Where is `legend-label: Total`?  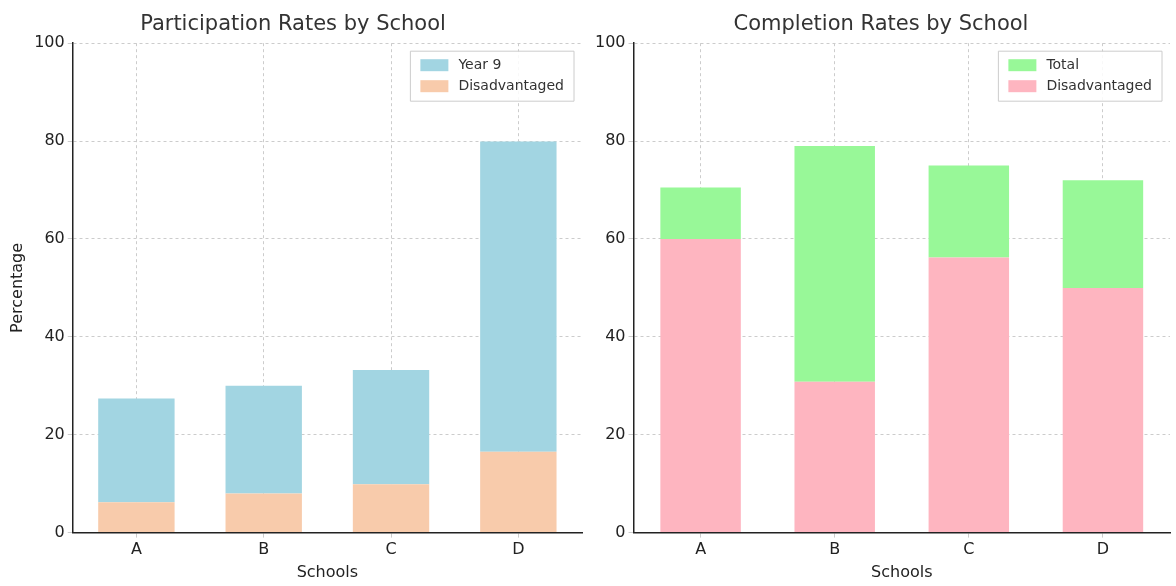 legend-label: Total is located at coordinates (1062, 63).